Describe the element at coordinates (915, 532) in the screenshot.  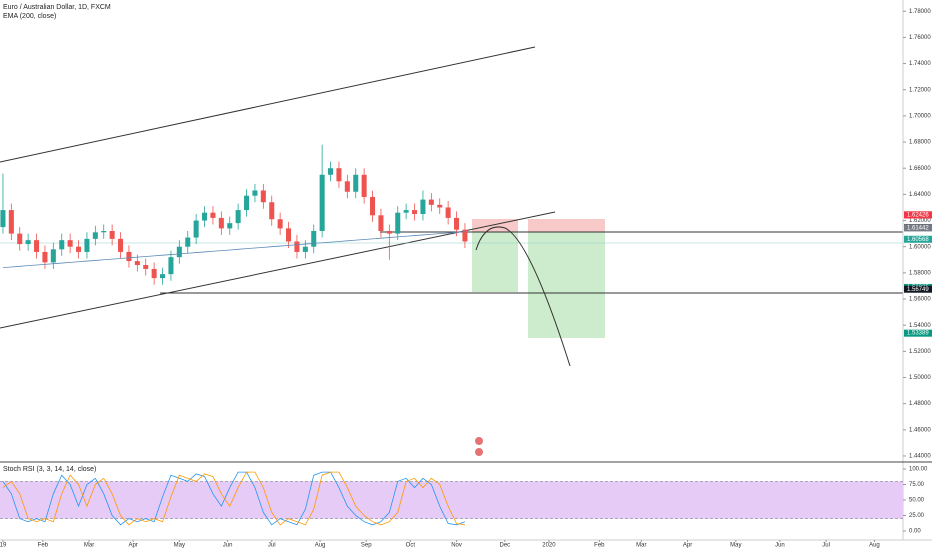
I see `y-tick-label: 0.00` at that location.